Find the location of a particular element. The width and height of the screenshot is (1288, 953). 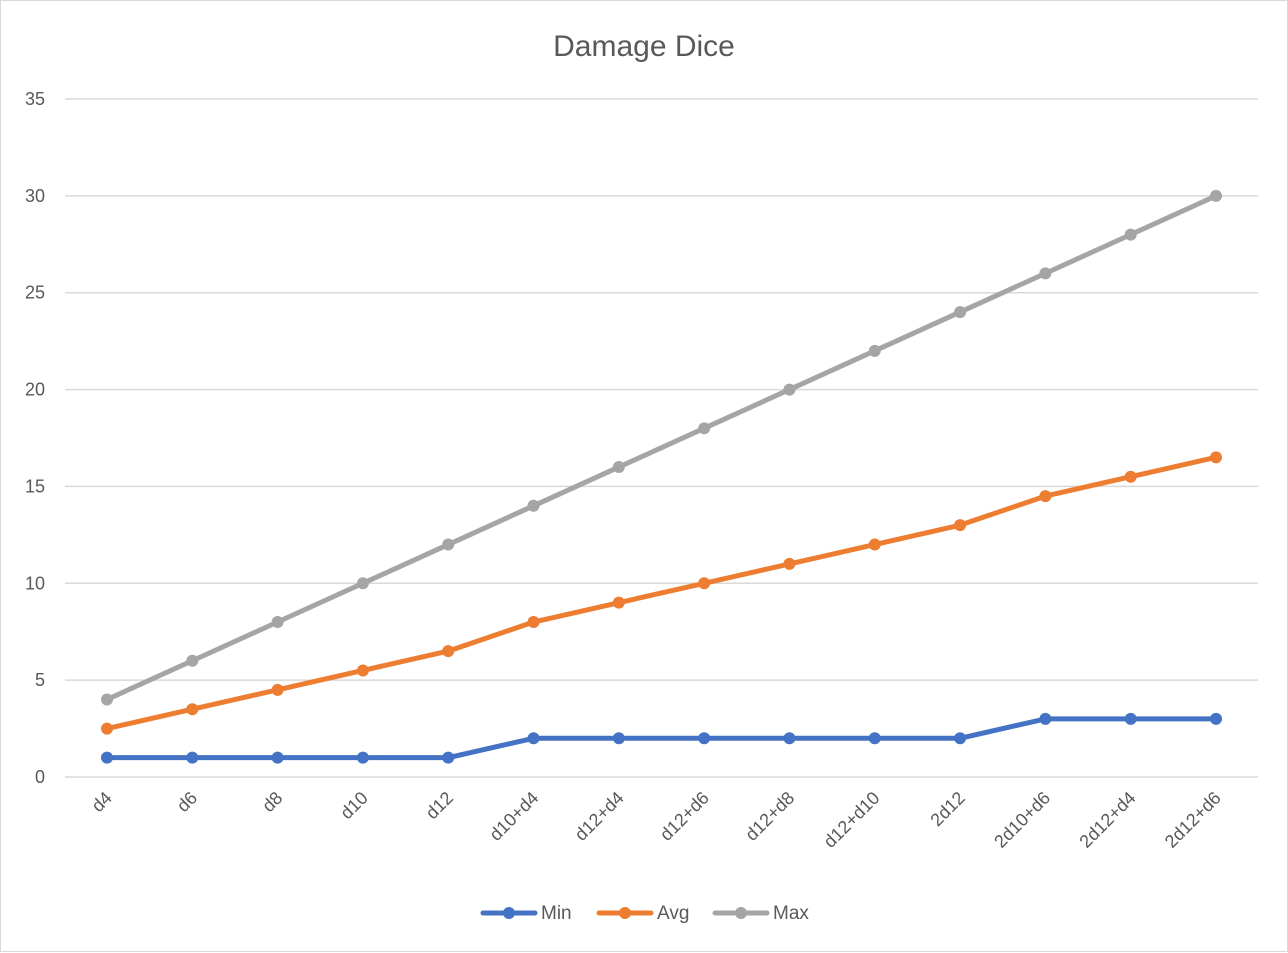

series-line-min is located at coordinates (661, 738).